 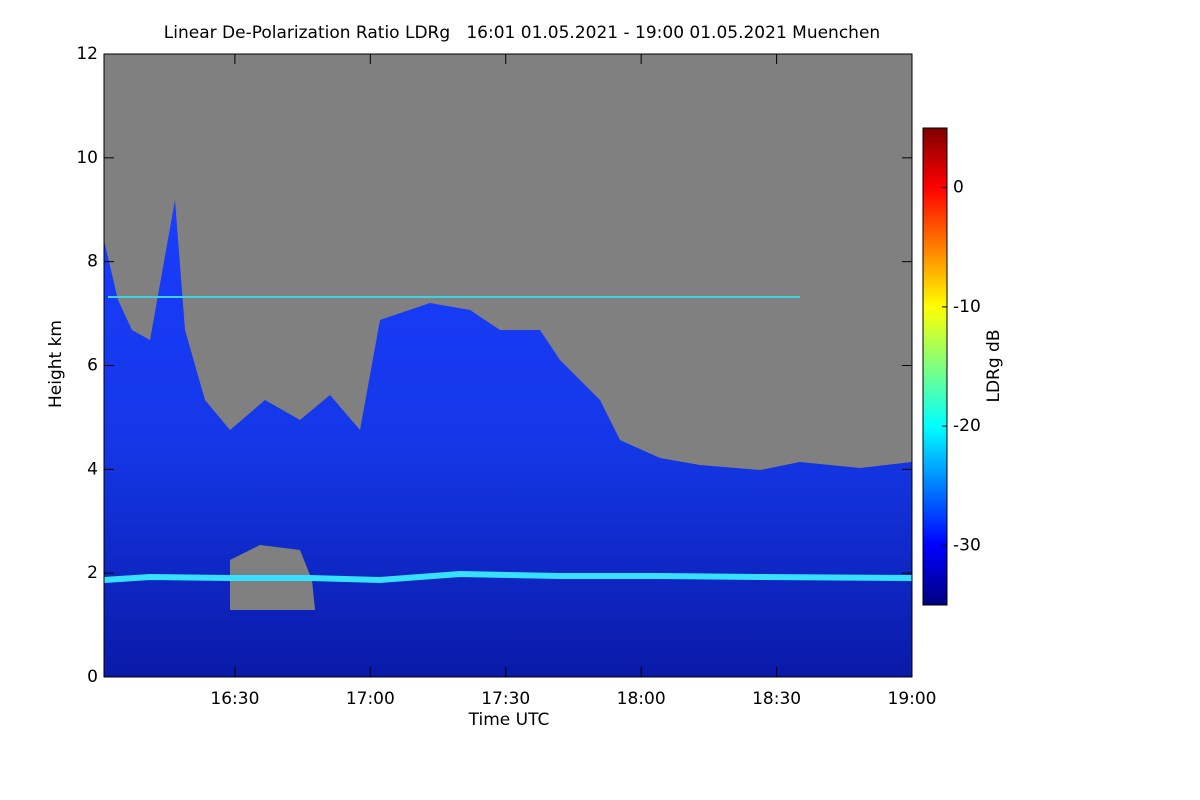 I want to click on x-axis-label: Time UTC, so click(x=509, y=720).